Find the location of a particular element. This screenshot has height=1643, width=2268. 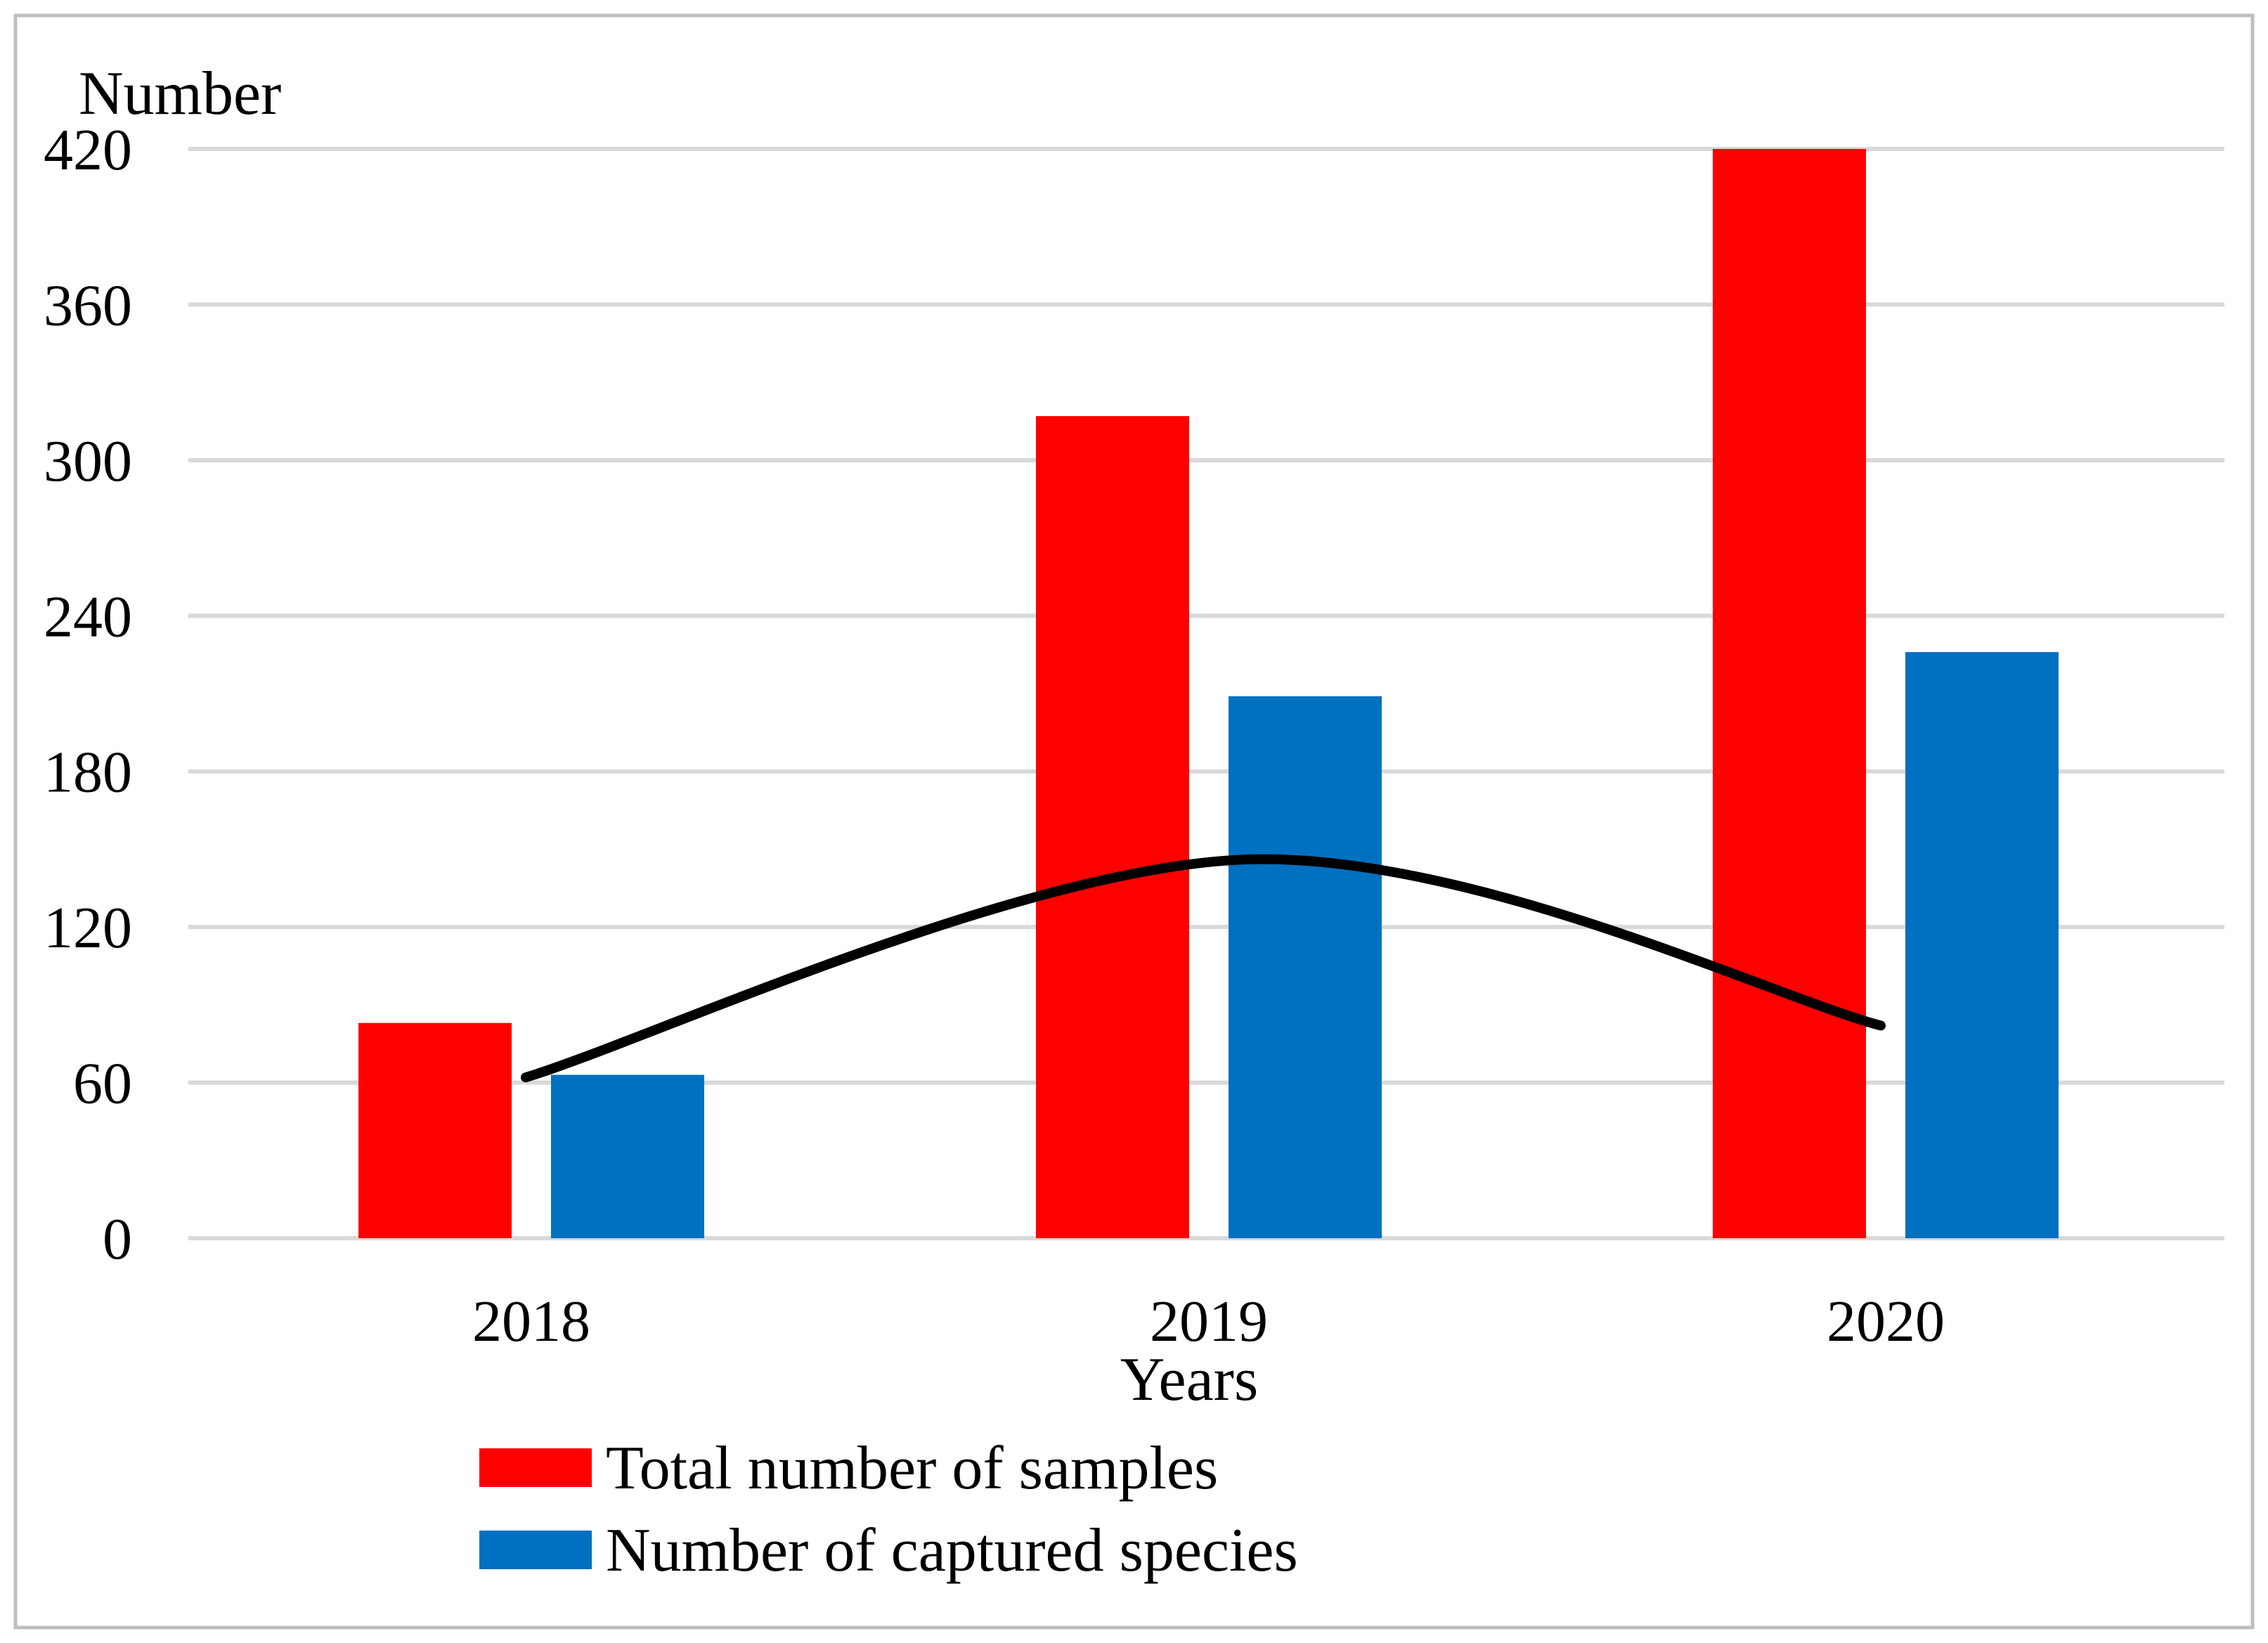

y-tick-label-120: 120 is located at coordinates (88, 928).